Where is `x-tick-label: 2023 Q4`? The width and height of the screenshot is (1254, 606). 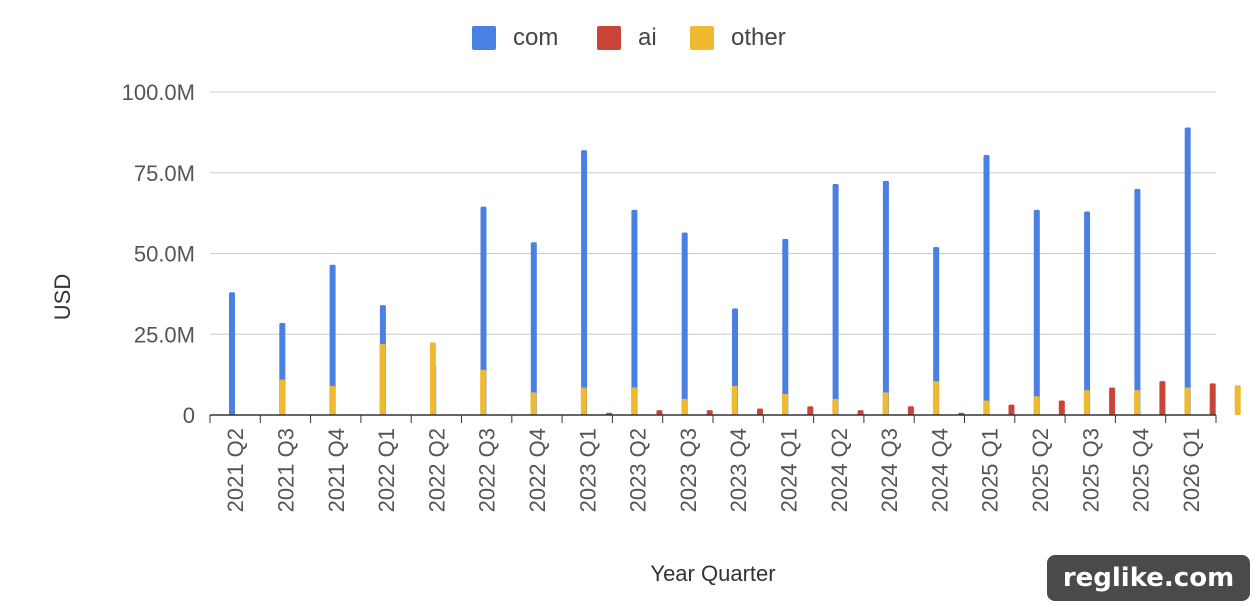 x-tick-label: 2023 Q4 is located at coordinates (738, 470).